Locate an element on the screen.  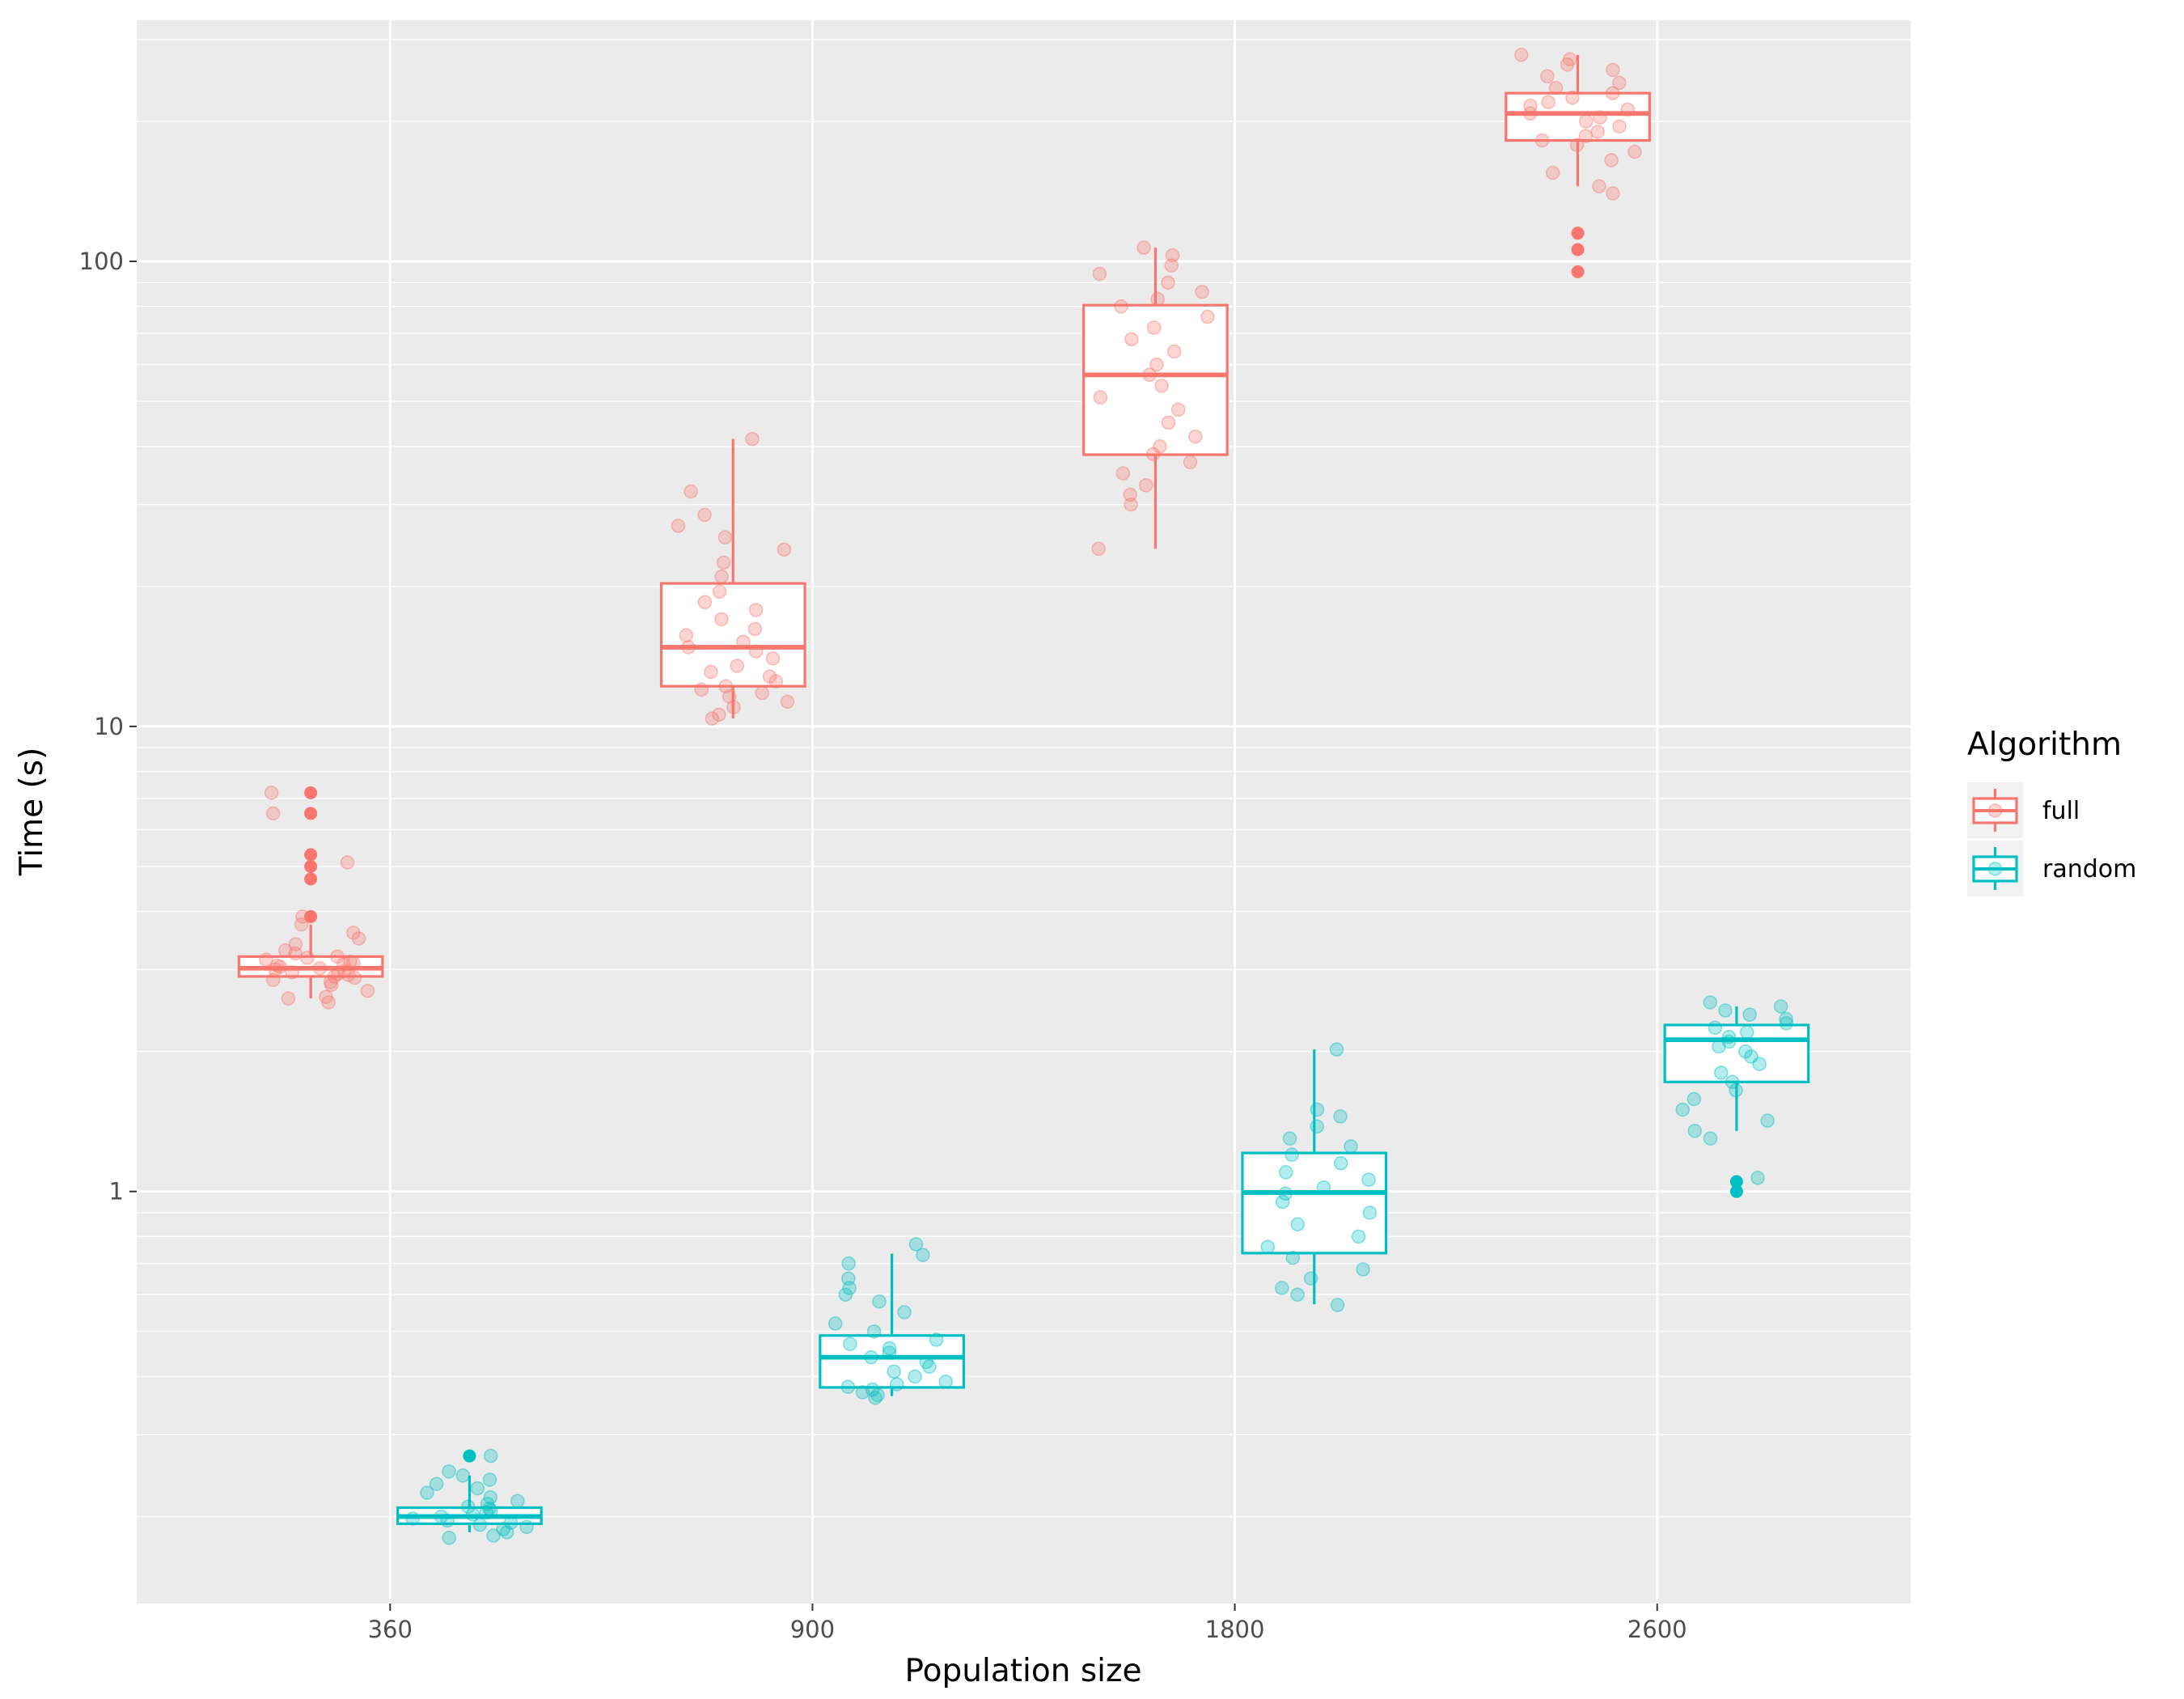
legend-key-point is located at coordinates (1995, 869).